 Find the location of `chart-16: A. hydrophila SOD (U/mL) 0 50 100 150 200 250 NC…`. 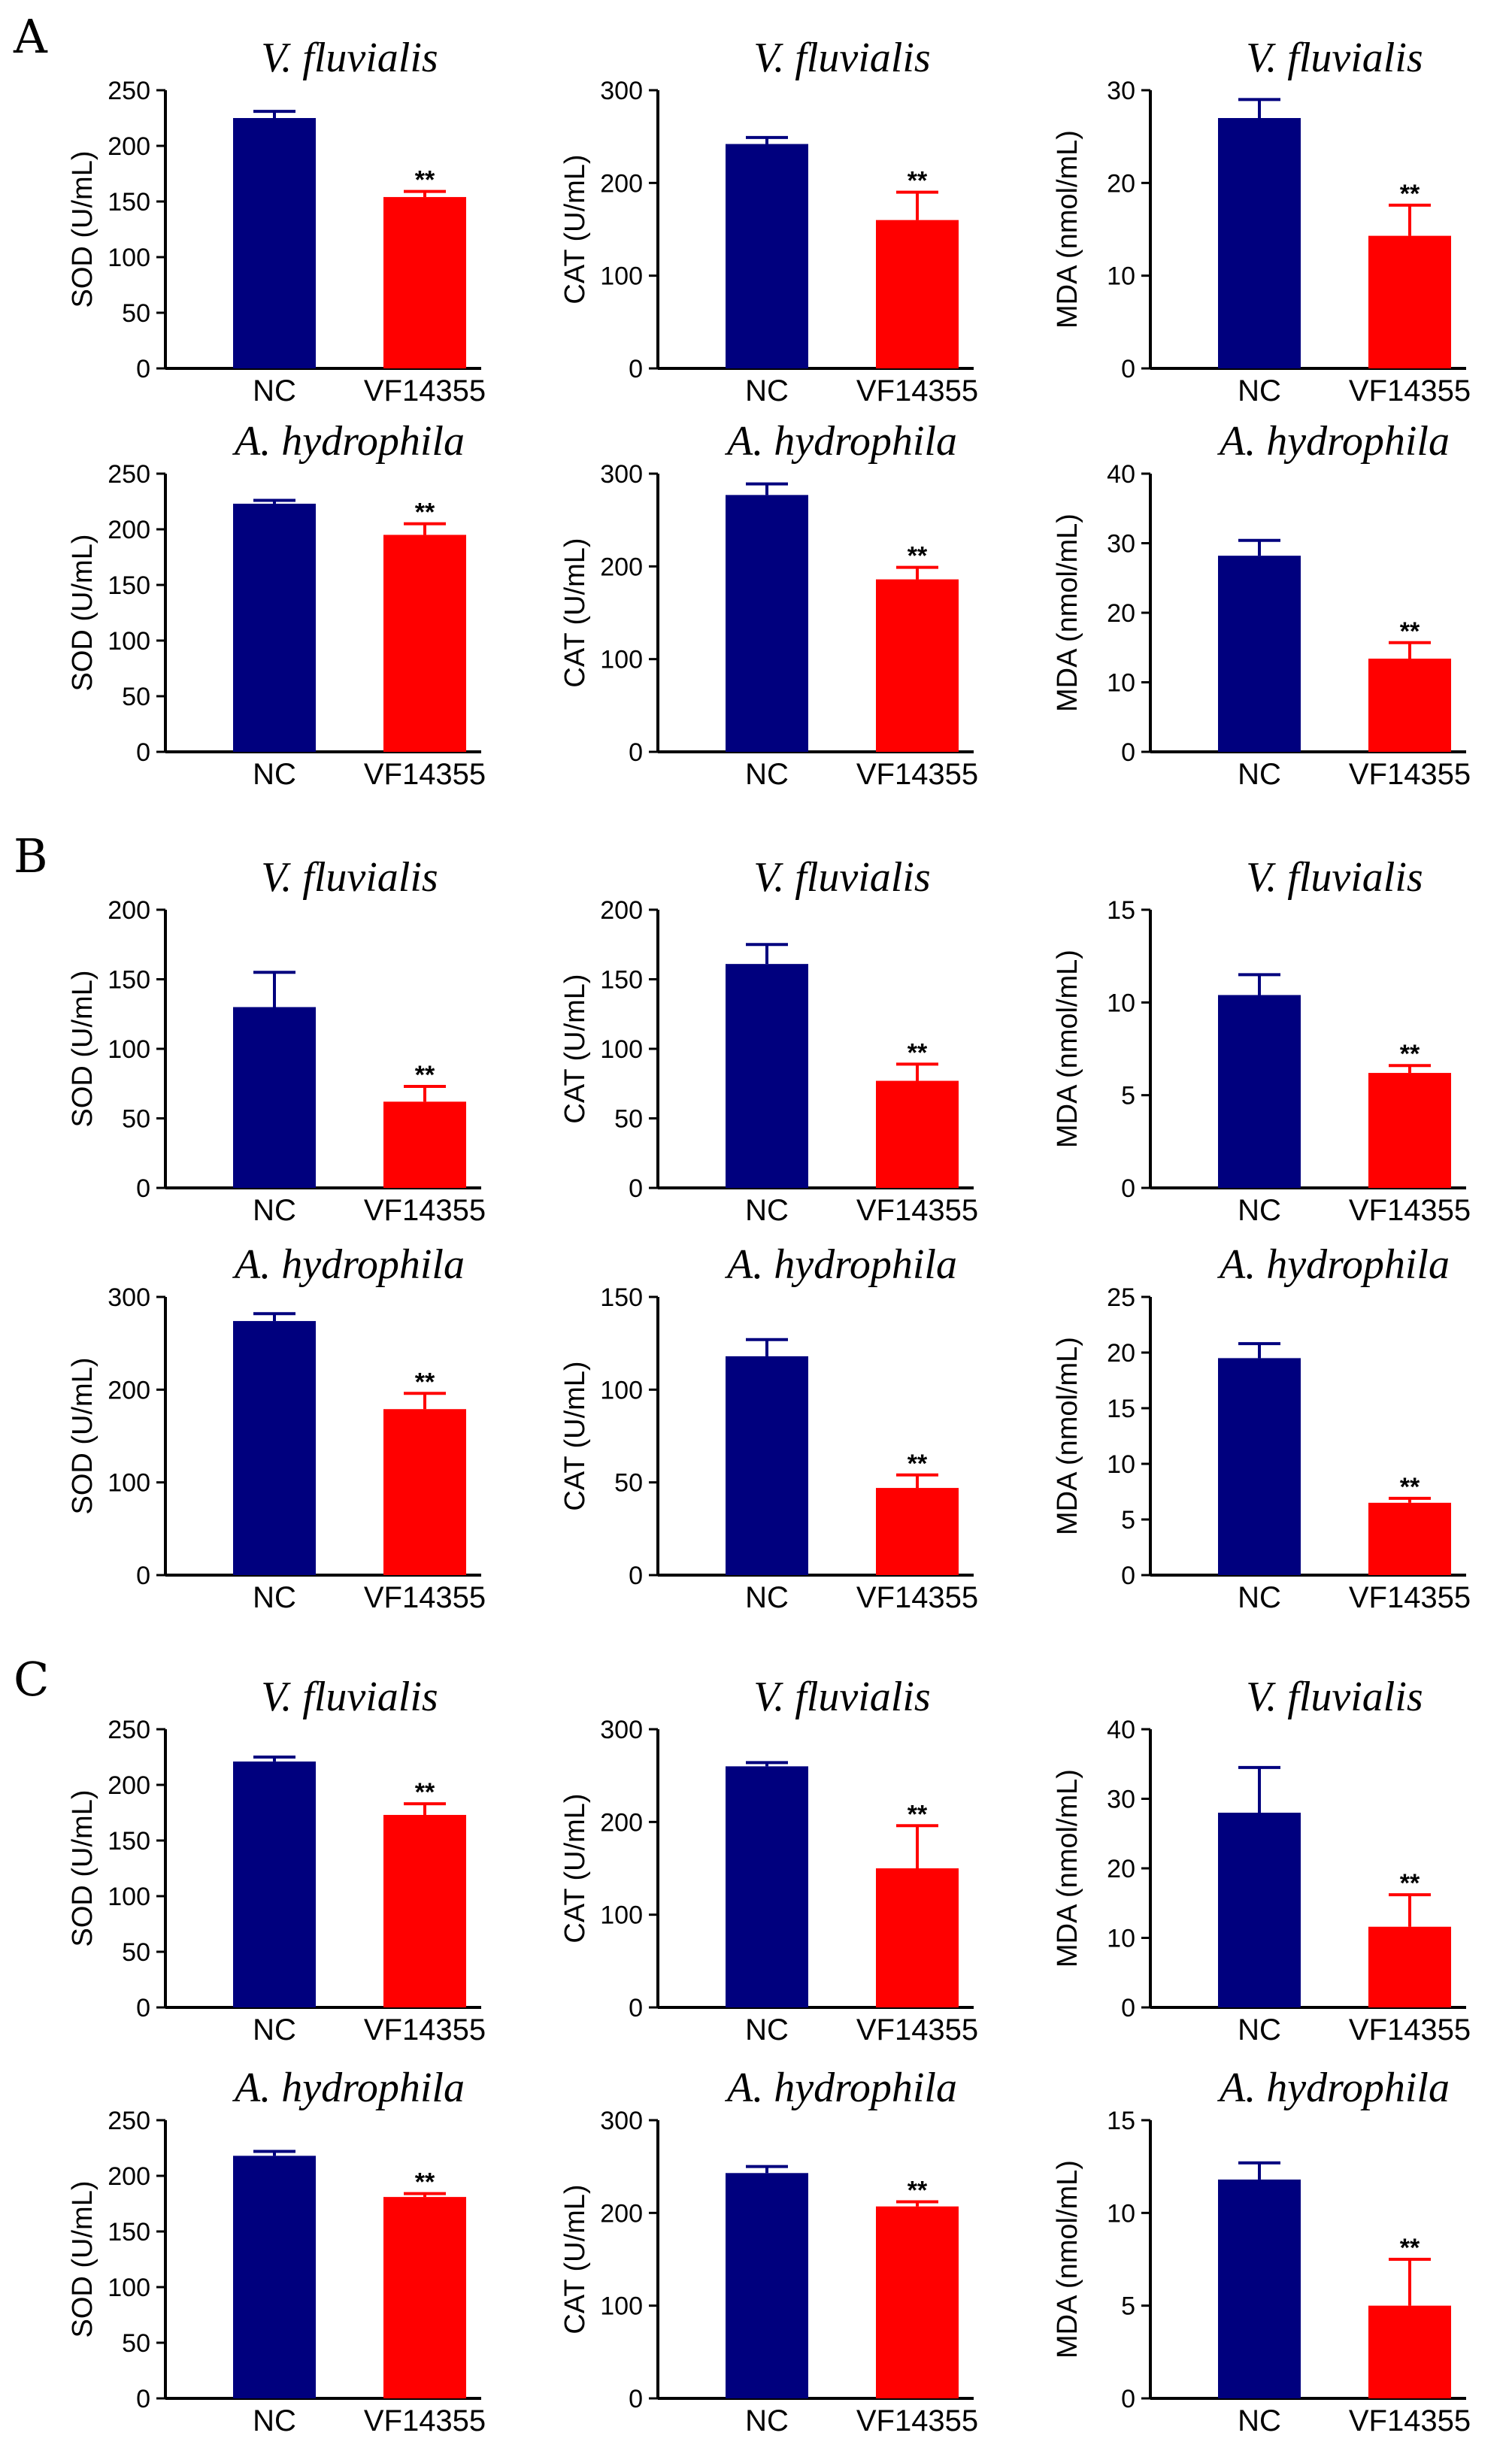

chart-16: A. hydrophila SOD (U/mL) 0 50 100 150 200 250 NC… is located at coordinates (276, 2251).